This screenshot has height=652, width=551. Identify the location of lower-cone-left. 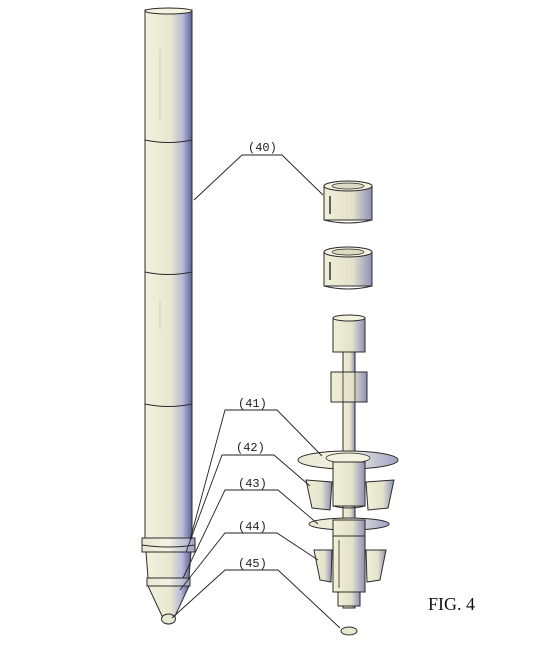
(323, 566).